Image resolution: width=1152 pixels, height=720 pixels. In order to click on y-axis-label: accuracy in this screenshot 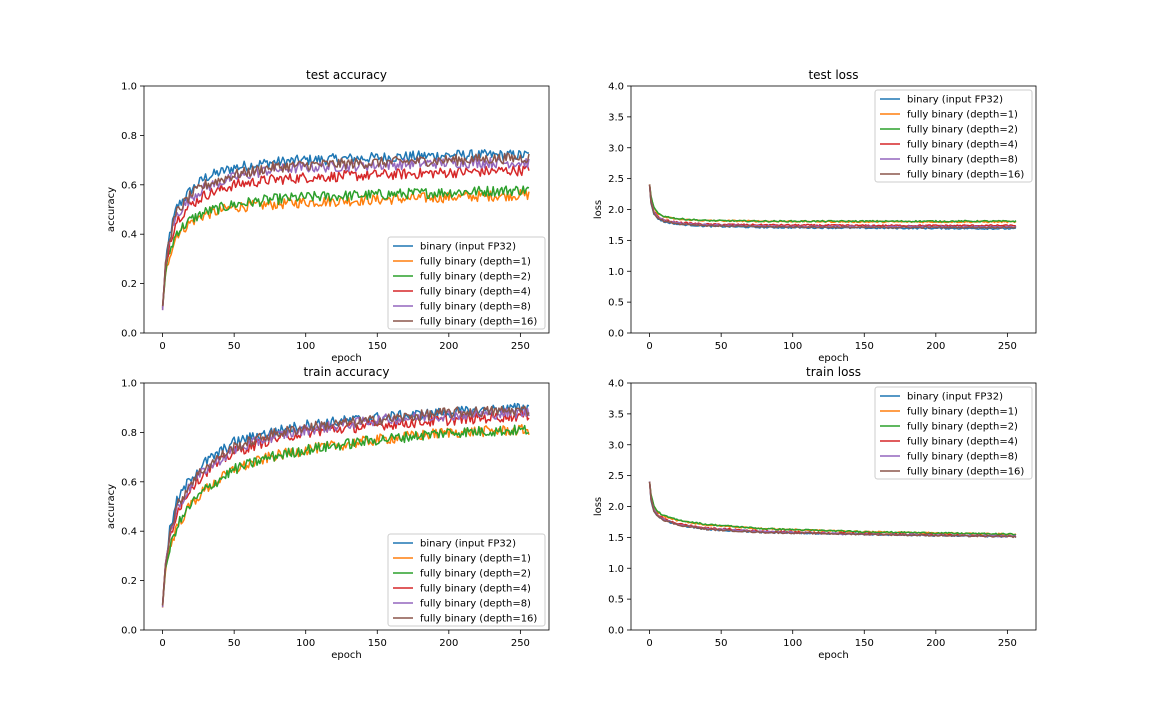, I will do `click(111, 209)`.